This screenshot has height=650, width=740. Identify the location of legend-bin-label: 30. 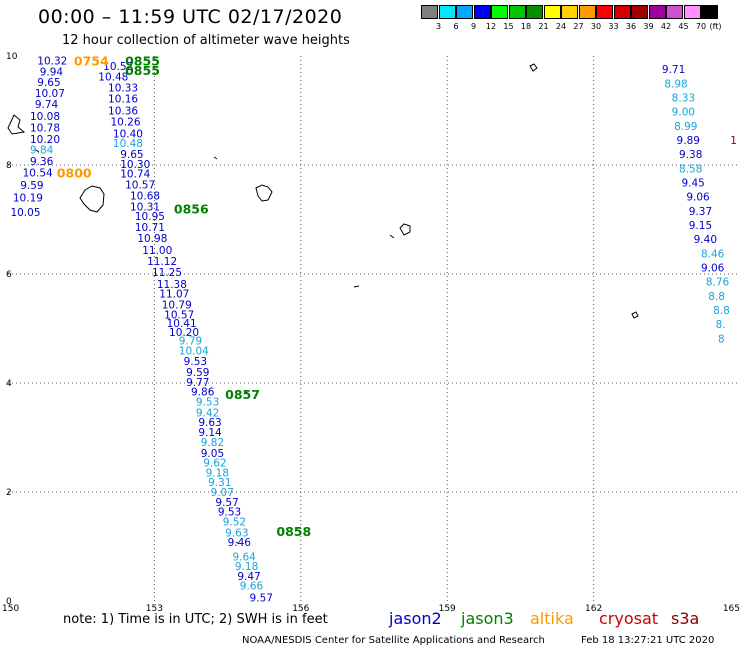
(596, 26).